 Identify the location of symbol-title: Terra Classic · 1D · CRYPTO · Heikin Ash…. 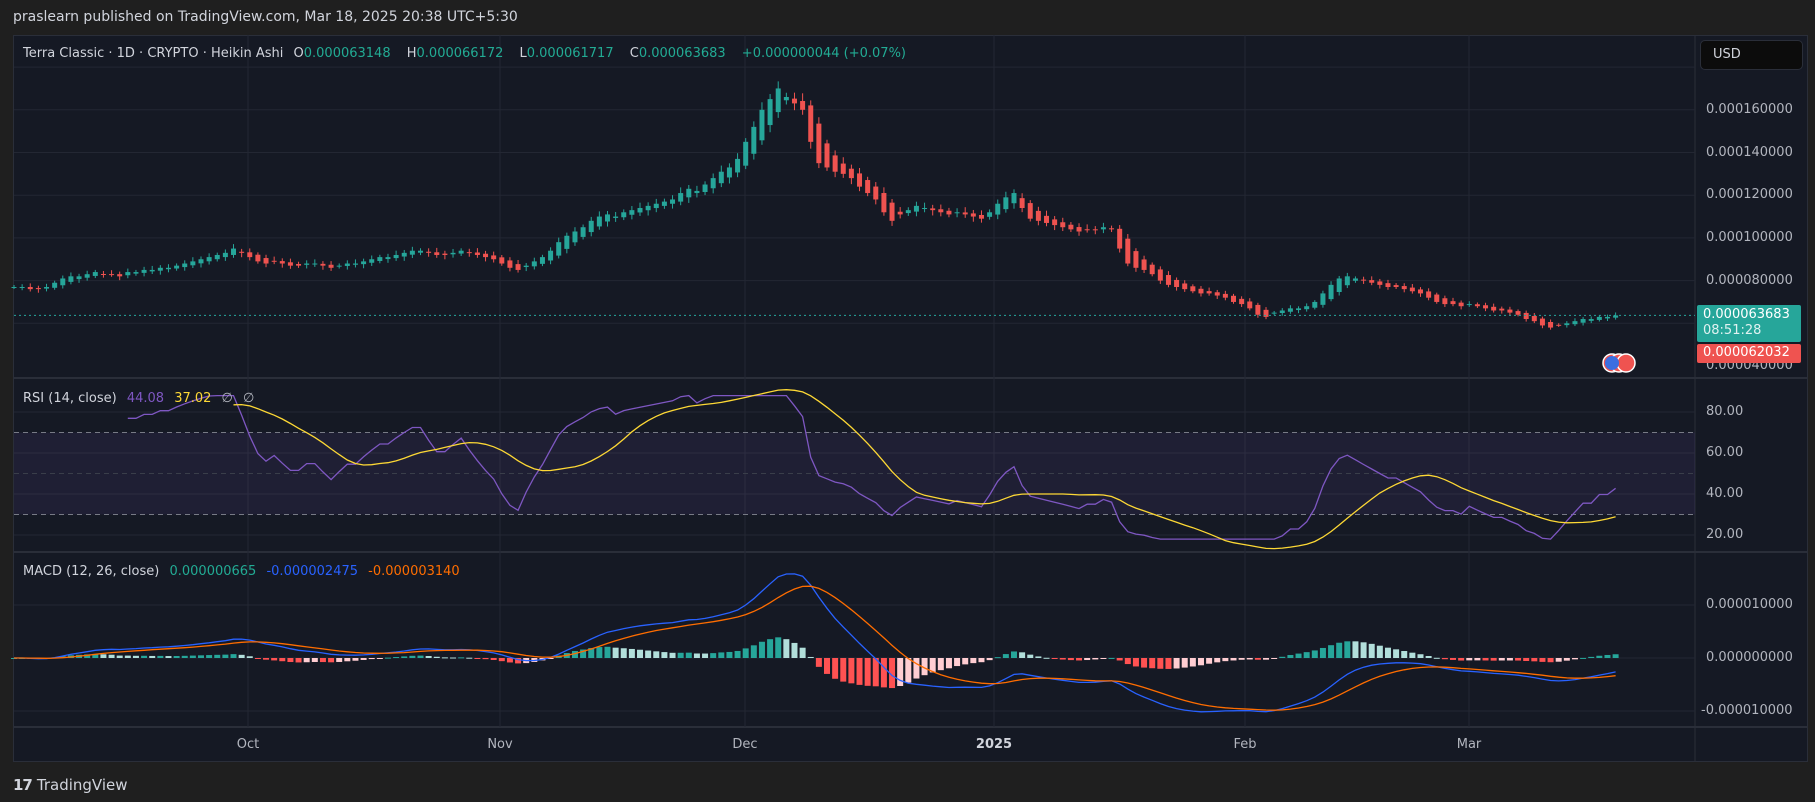
(153, 53).